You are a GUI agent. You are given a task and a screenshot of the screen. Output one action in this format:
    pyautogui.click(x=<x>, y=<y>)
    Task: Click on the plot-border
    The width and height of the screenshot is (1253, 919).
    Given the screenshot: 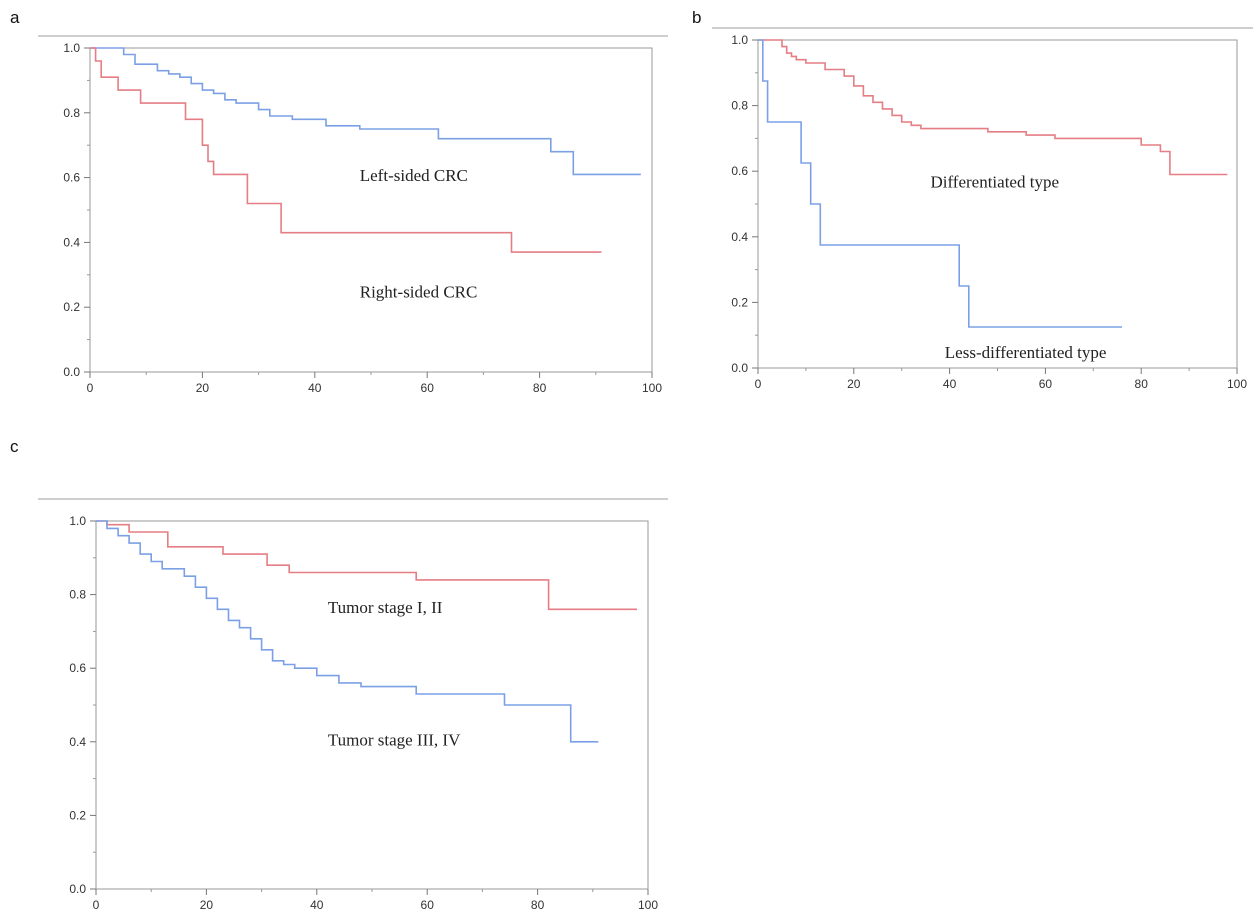 What is the action you would take?
    pyautogui.click(x=997, y=204)
    